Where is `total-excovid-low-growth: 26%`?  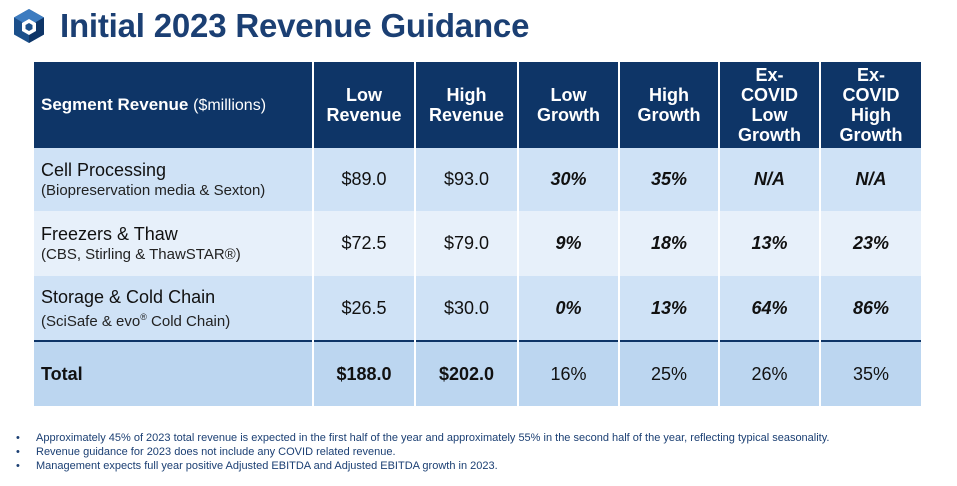 total-excovid-low-growth: 26% is located at coordinates (769, 373).